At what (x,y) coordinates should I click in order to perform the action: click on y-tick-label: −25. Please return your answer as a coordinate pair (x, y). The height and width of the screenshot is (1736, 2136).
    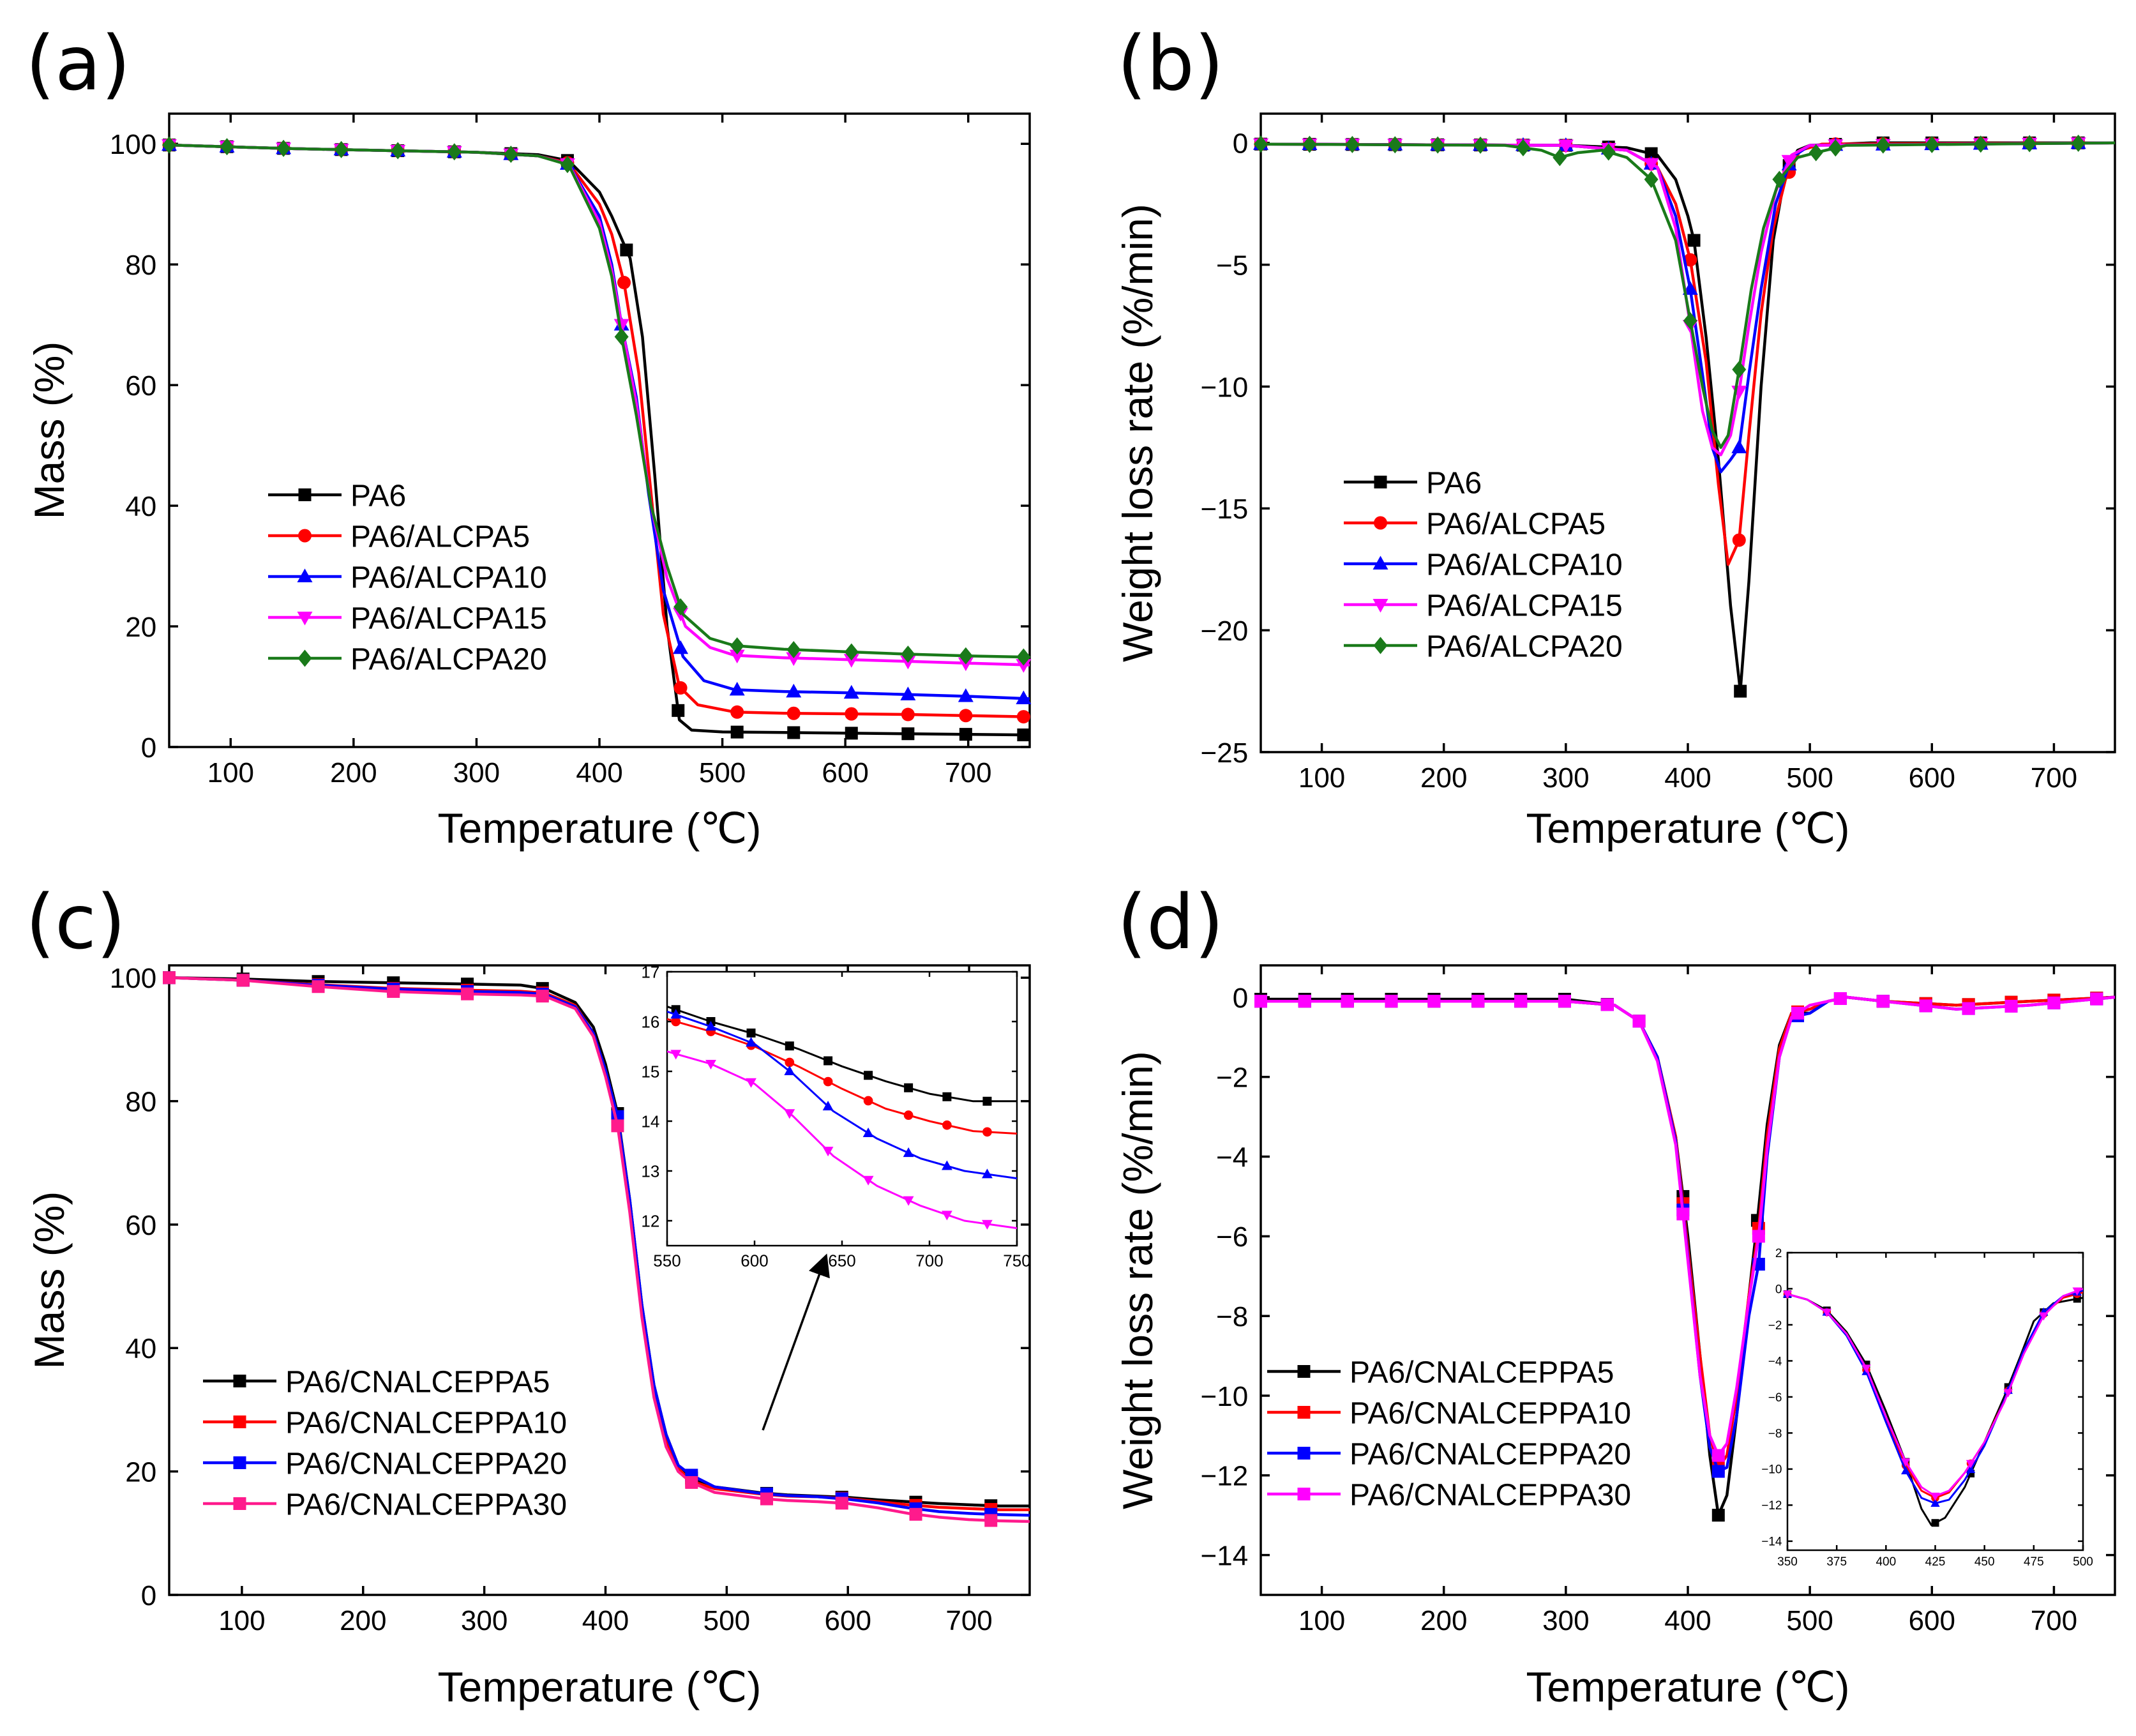
    Looking at the image, I should click on (1225, 753).